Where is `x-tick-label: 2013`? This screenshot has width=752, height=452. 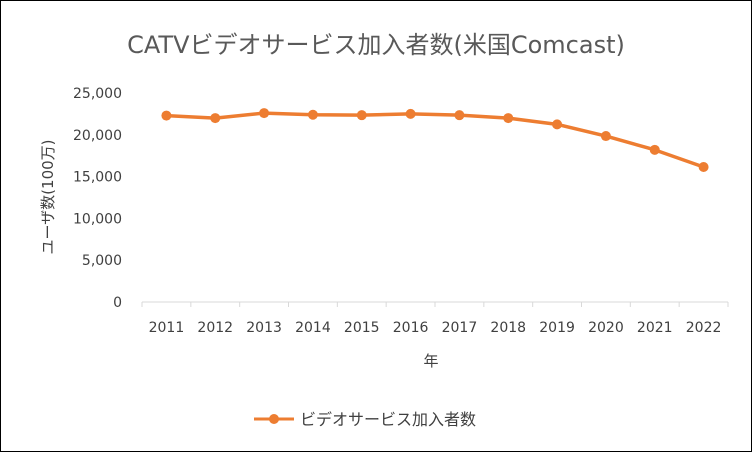
x-tick-label: 2013 is located at coordinates (264, 328).